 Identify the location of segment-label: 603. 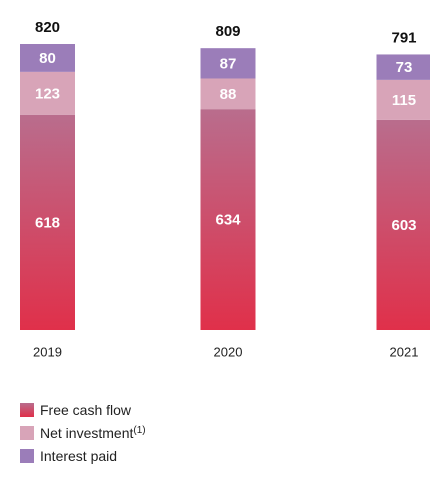
(403, 225).